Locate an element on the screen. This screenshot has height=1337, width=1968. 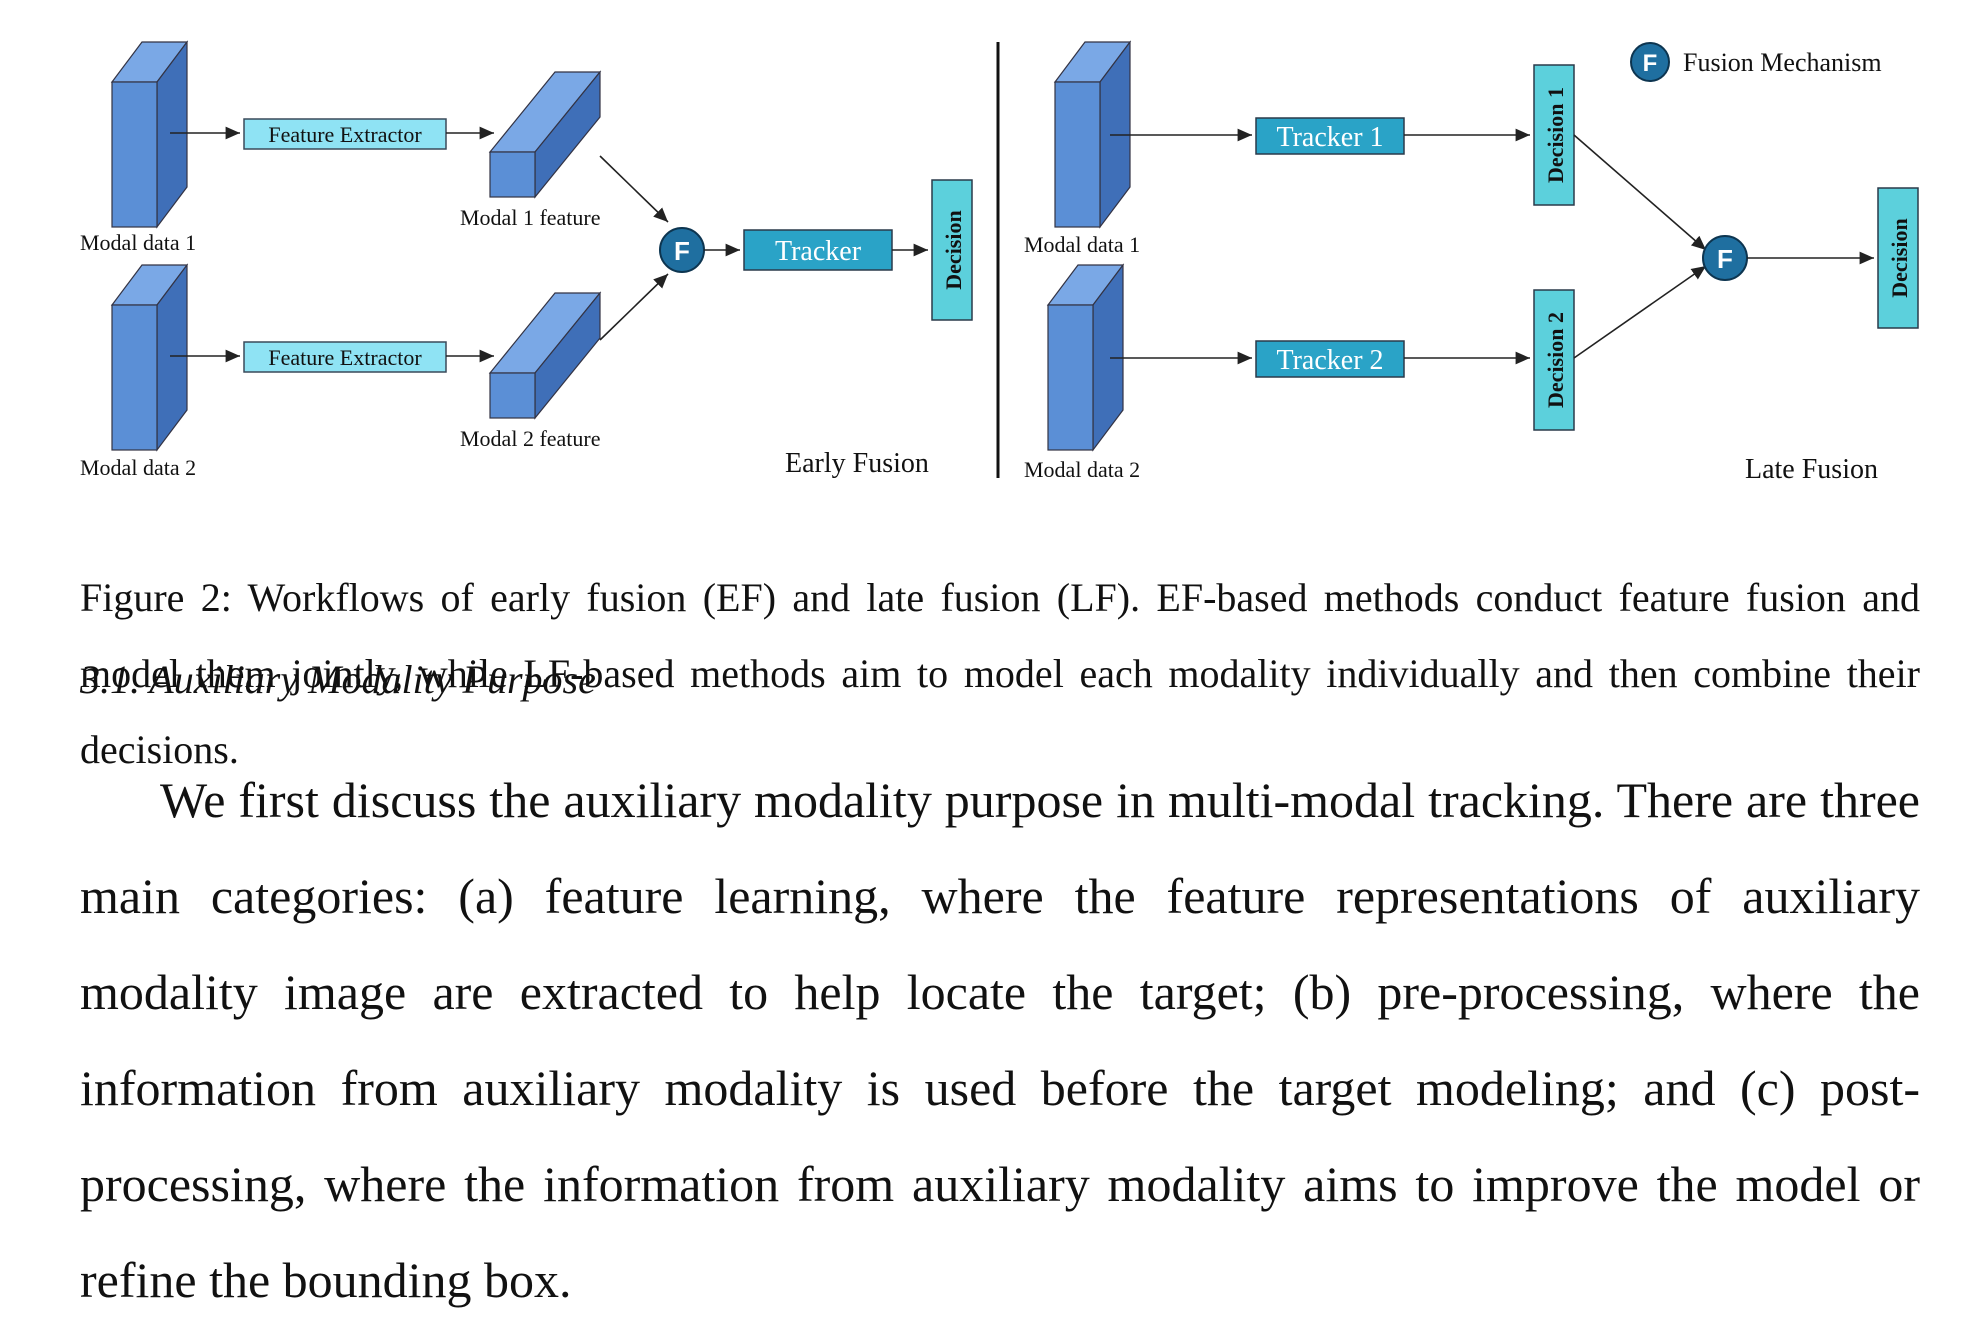
feature-extractor-2-label: Feature Extractor is located at coordinates (345, 357).